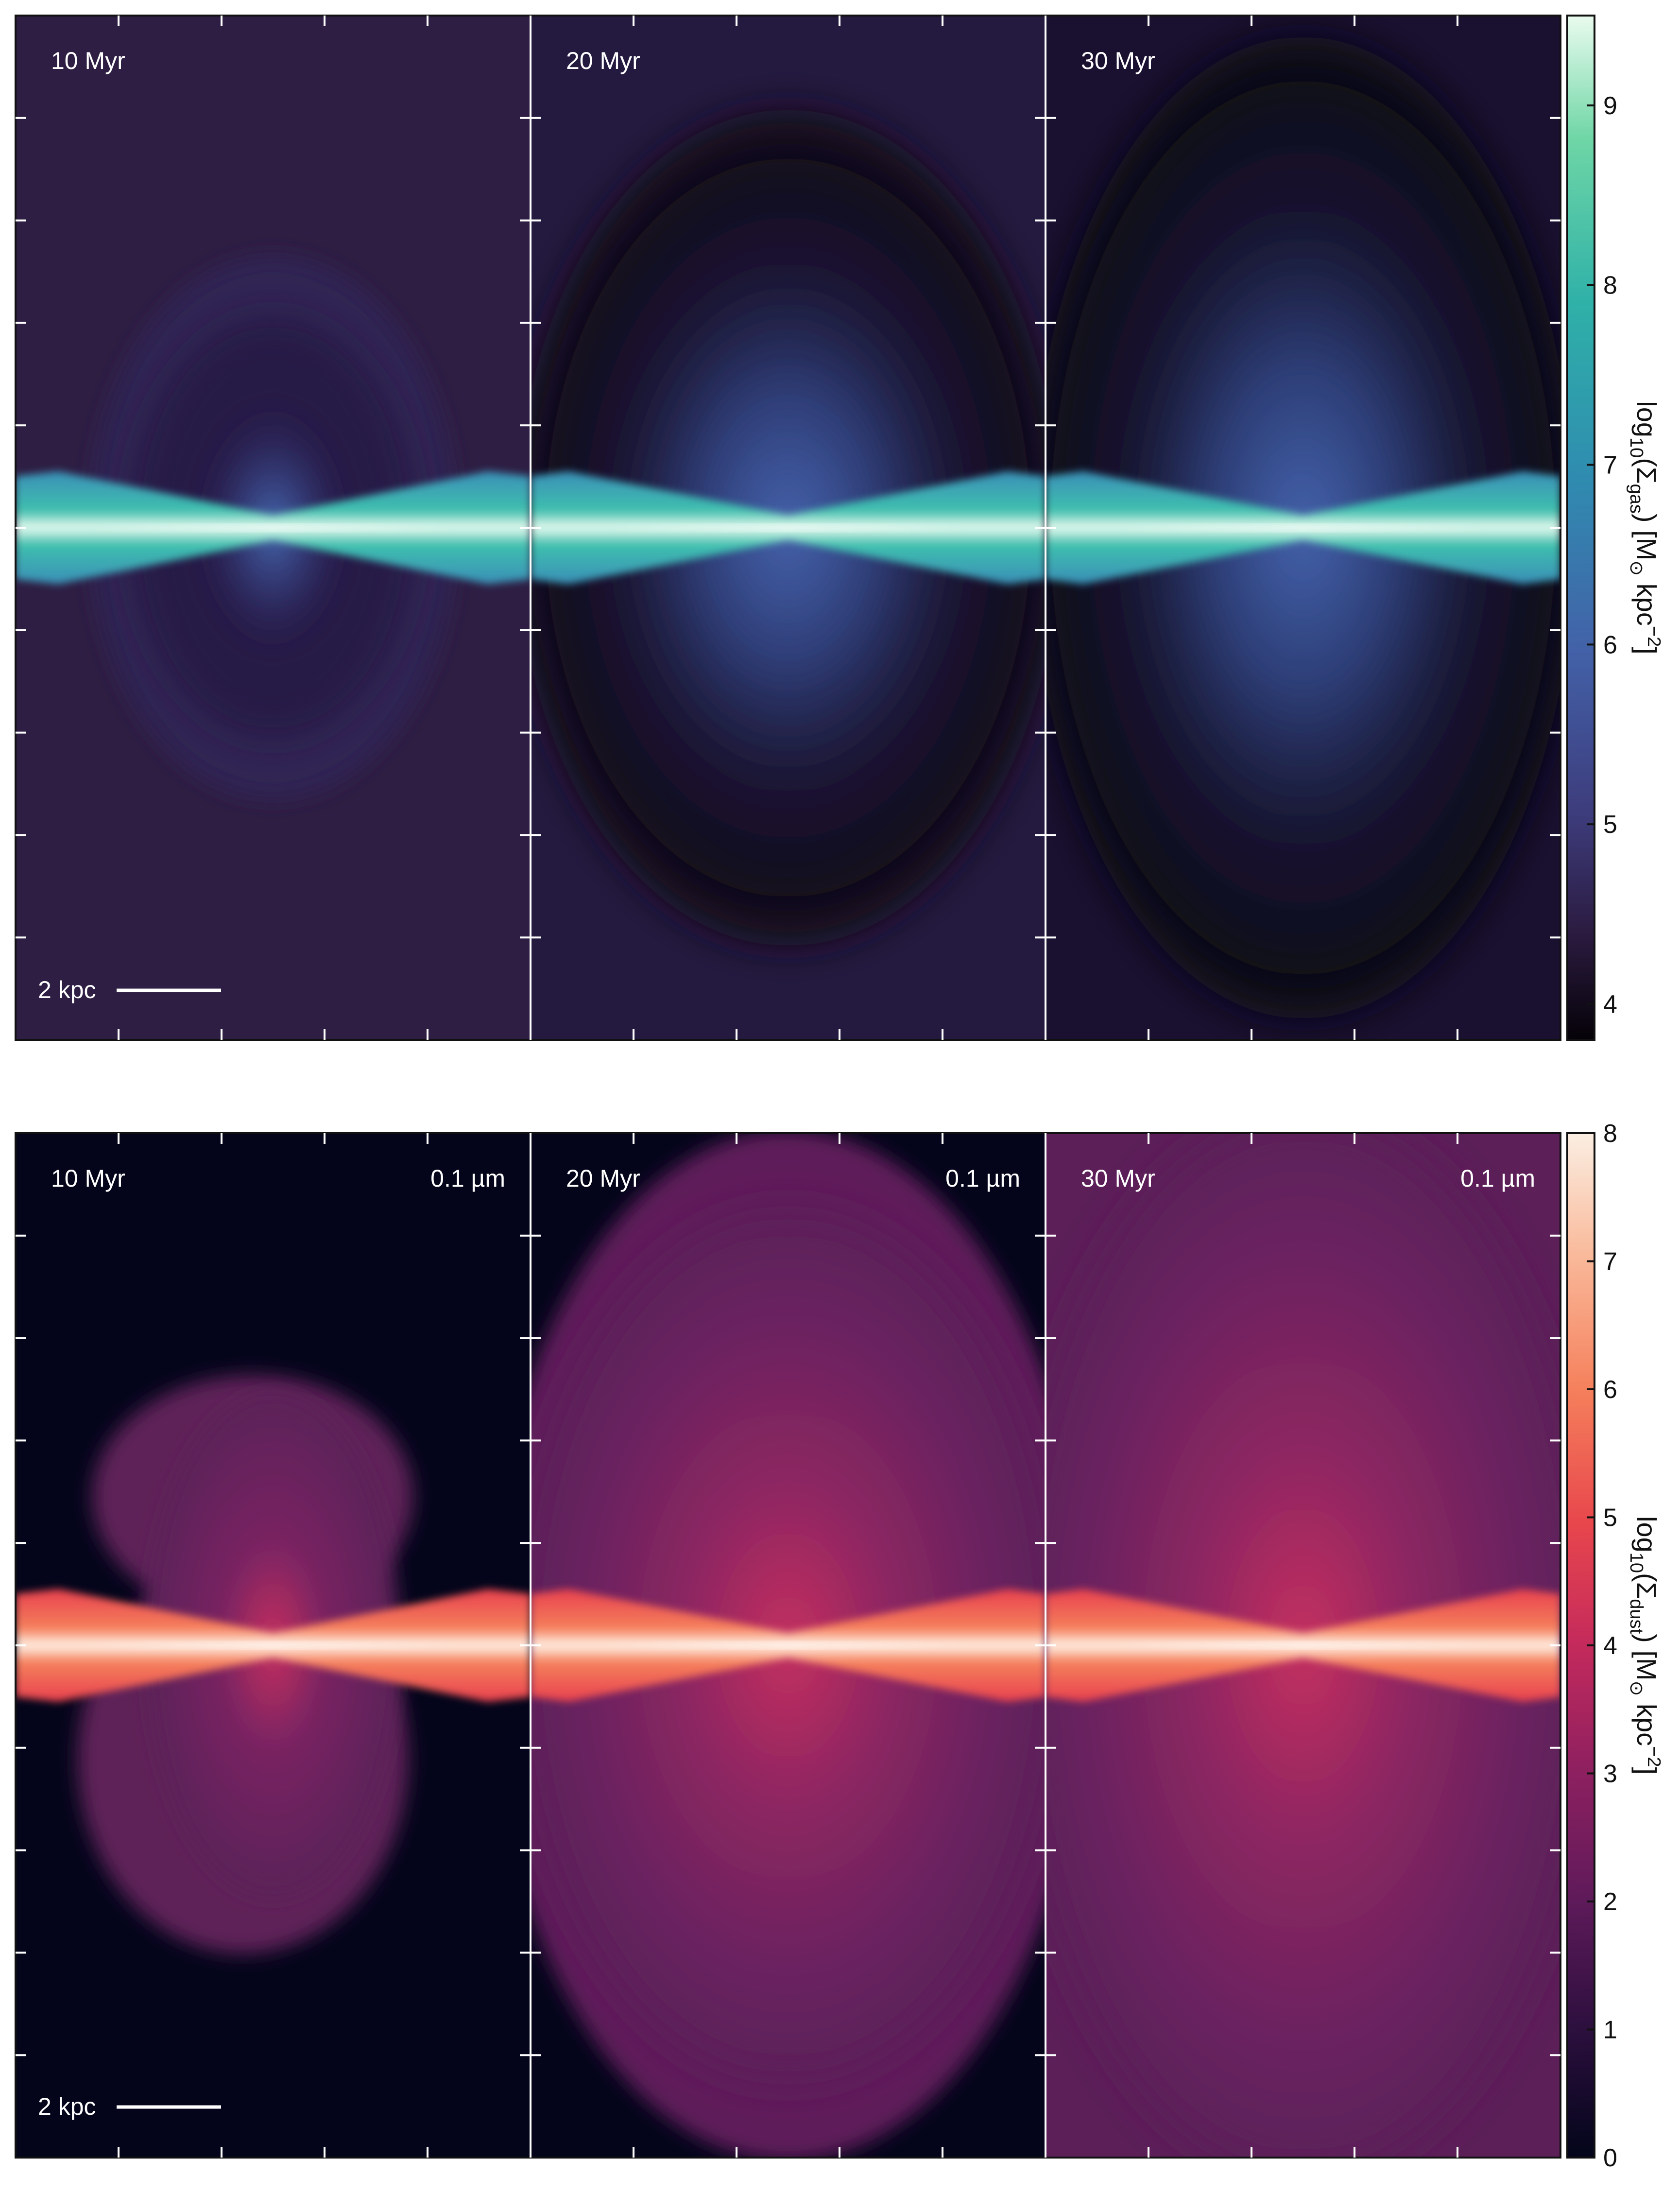 Image resolution: width=1680 pixels, height=2194 pixels. What do you see at coordinates (1602, 1646) in the screenshot?
I see `bottom-colorbar-ticks: 0 1 2 3 4 5 6 7 8` at bounding box center [1602, 1646].